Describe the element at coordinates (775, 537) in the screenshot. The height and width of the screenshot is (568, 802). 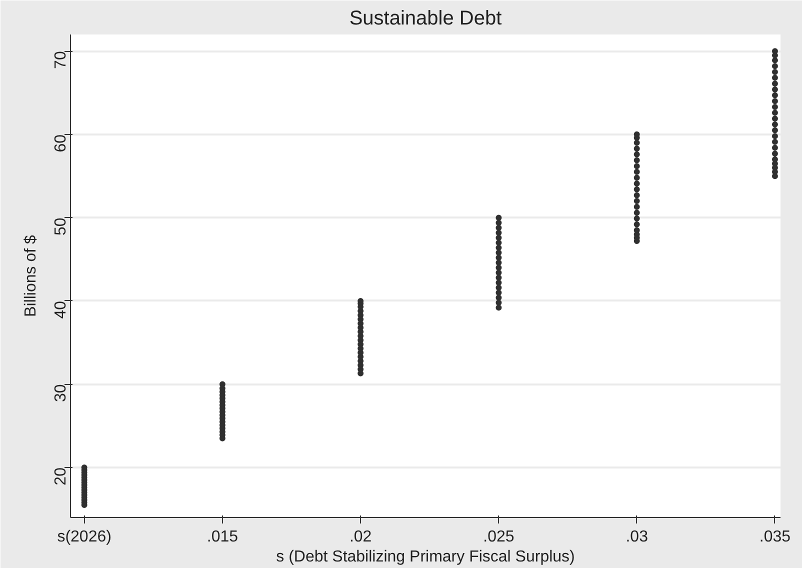
I see `x-tick-label: .035` at that location.